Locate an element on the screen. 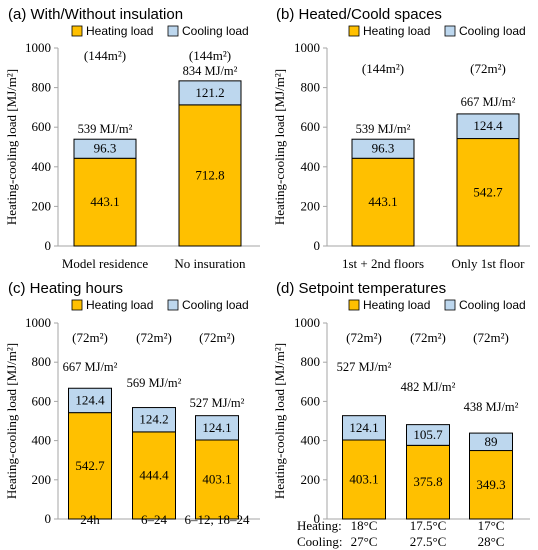  data-label-cooling: 124.1 is located at coordinates (363, 427).